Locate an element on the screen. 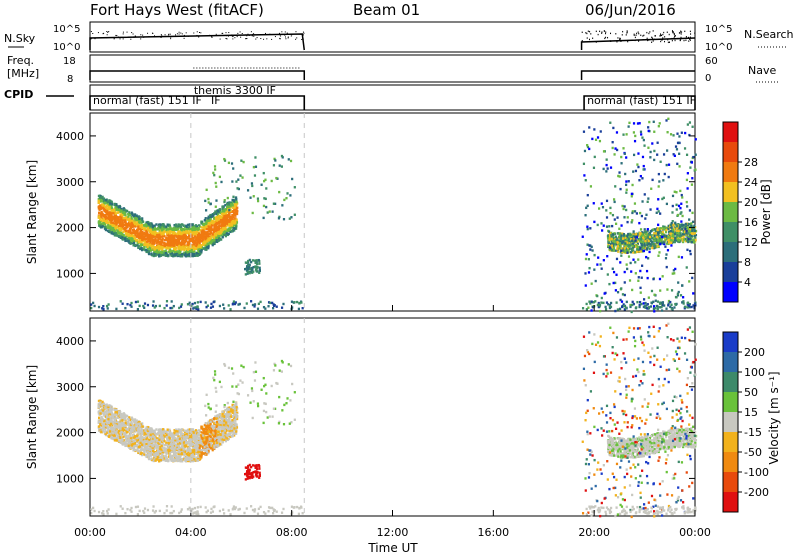 The image size is (800, 554). y-tick-label: 3000 is located at coordinates (70, 182).